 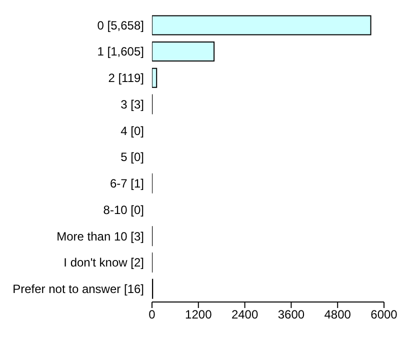 I want to click on y-tick-label: 0 [5,658], so click(x=120, y=25).